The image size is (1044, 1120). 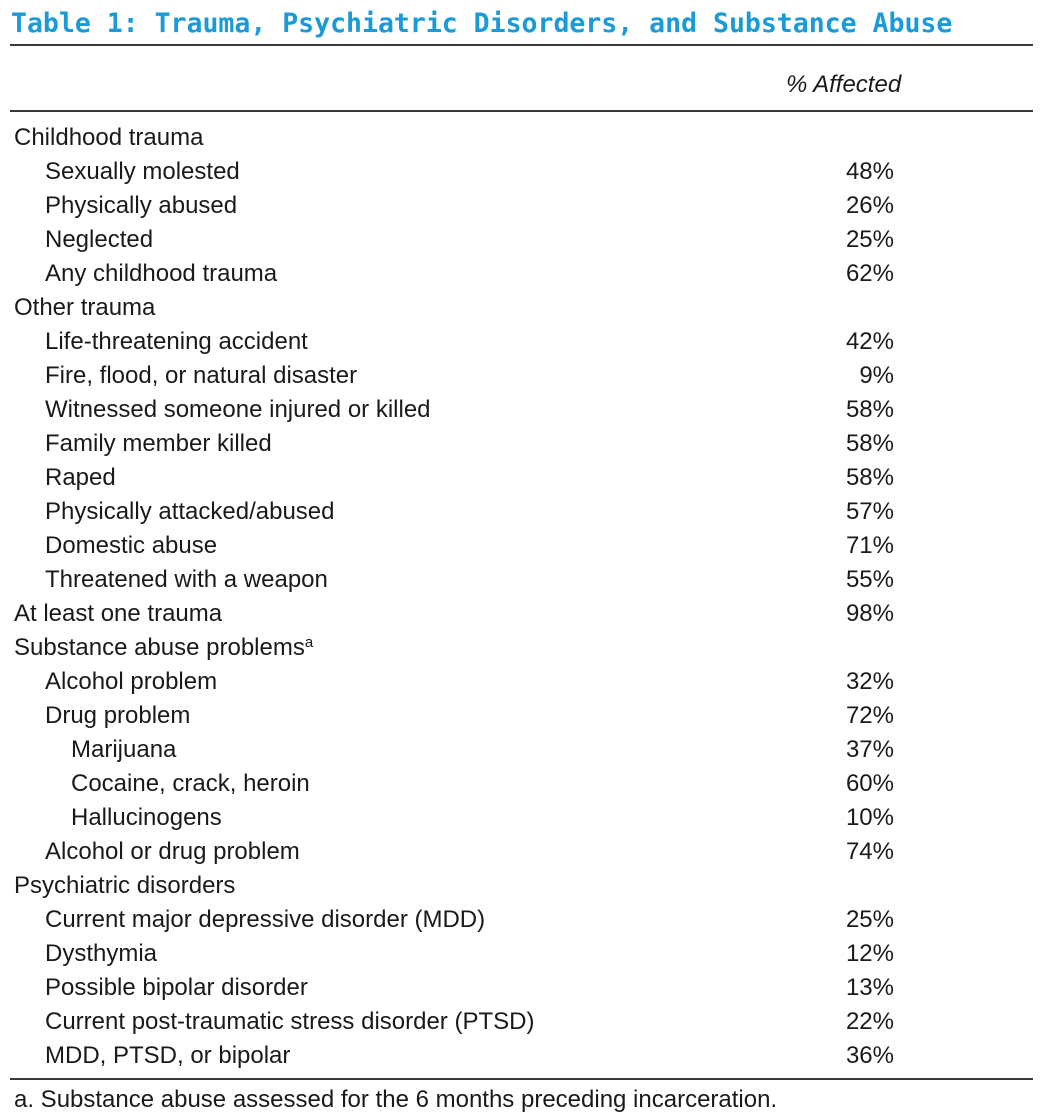 I want to click on table-row: Marijuana 37%, so click(x=522, y=750).